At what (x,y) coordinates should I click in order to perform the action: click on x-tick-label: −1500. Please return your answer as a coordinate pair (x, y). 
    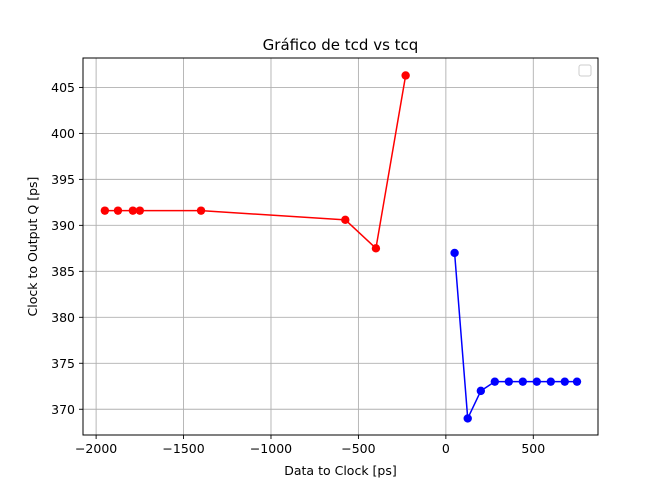
    Looking at the image, I should click on (183, 448).